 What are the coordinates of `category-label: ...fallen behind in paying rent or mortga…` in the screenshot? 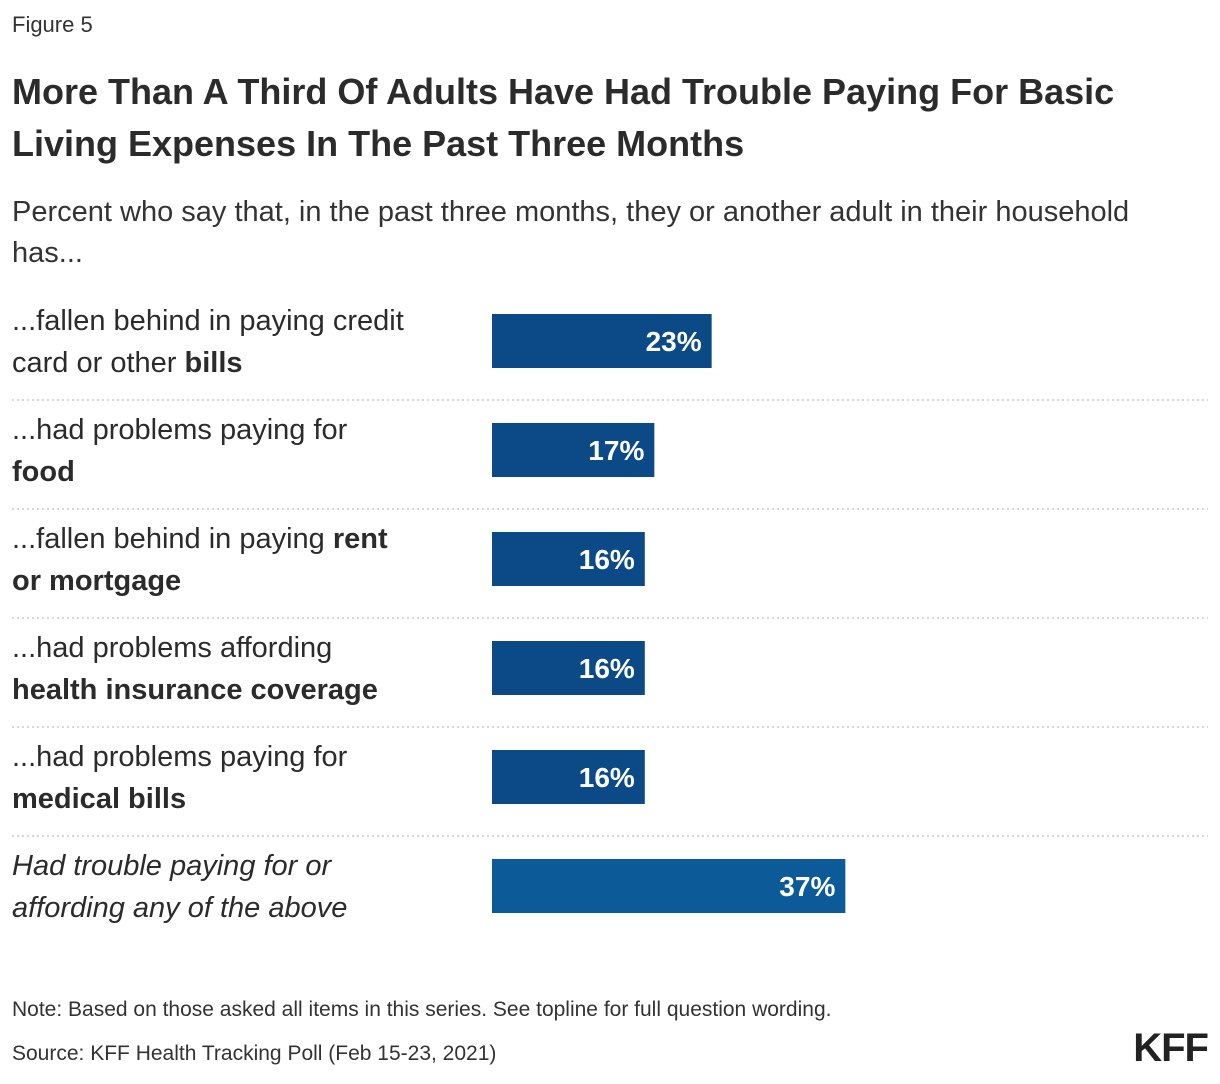 It's located at (200, 560).